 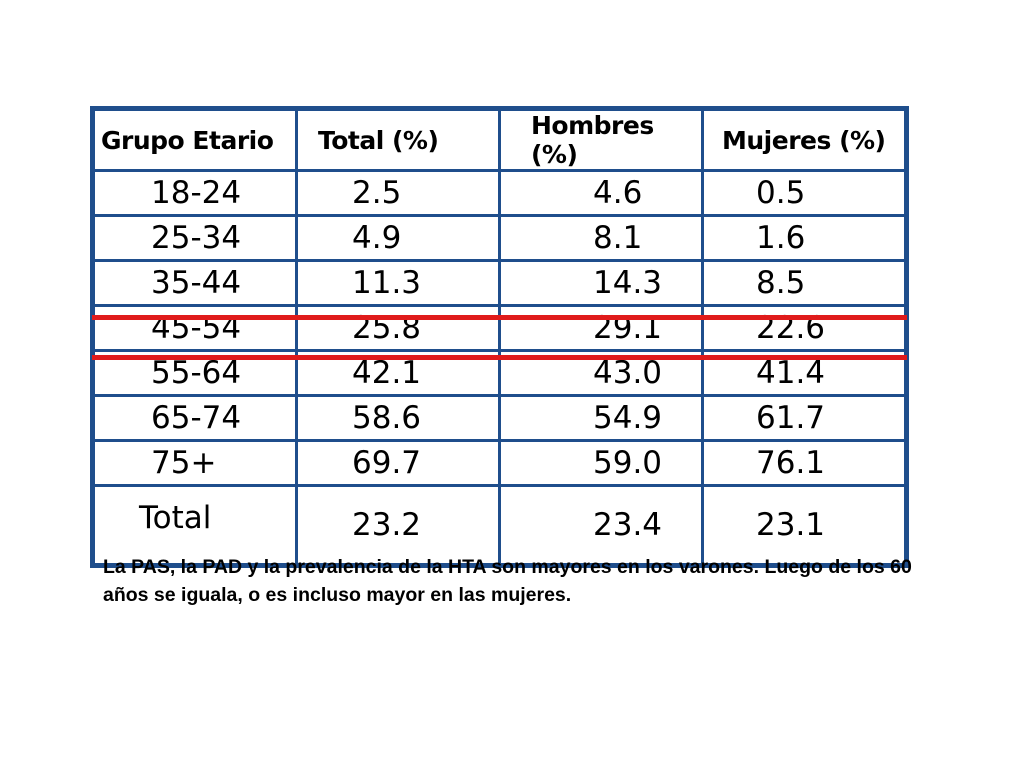 I want to click on header-women: Mujeres (%), so click(x=804, y=140).